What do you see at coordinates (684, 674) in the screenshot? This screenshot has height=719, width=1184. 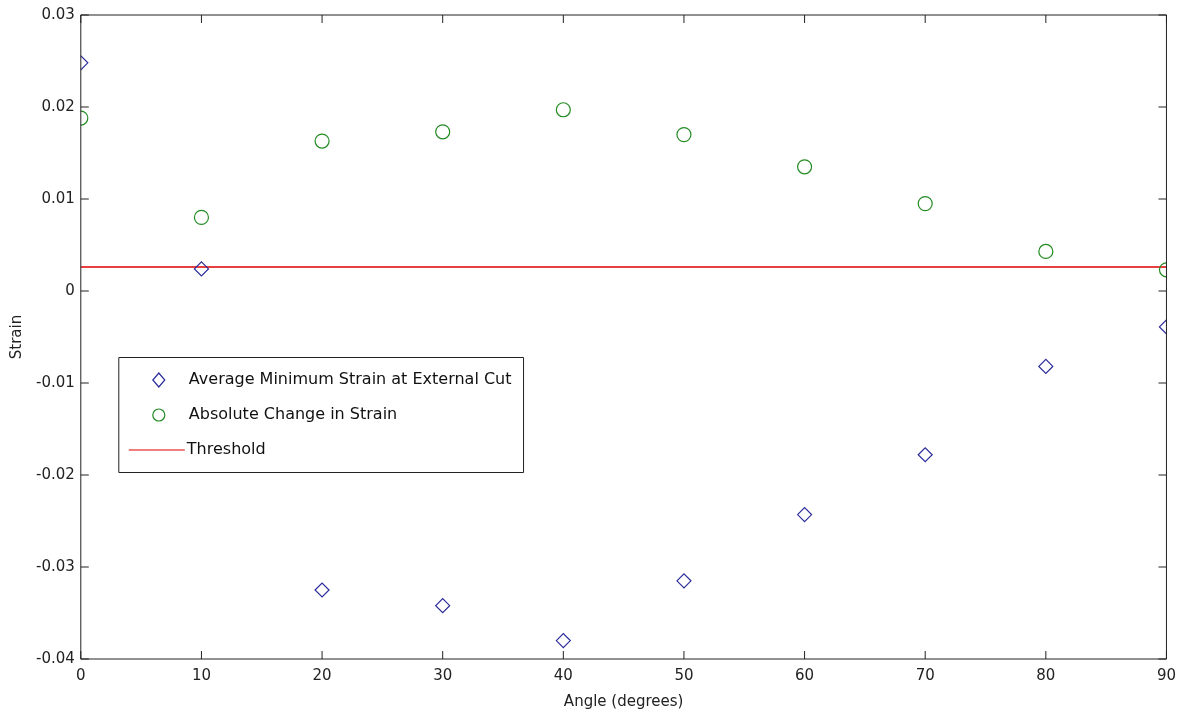 I see `x-tick-label: 50` at bounding box center [684, 674].